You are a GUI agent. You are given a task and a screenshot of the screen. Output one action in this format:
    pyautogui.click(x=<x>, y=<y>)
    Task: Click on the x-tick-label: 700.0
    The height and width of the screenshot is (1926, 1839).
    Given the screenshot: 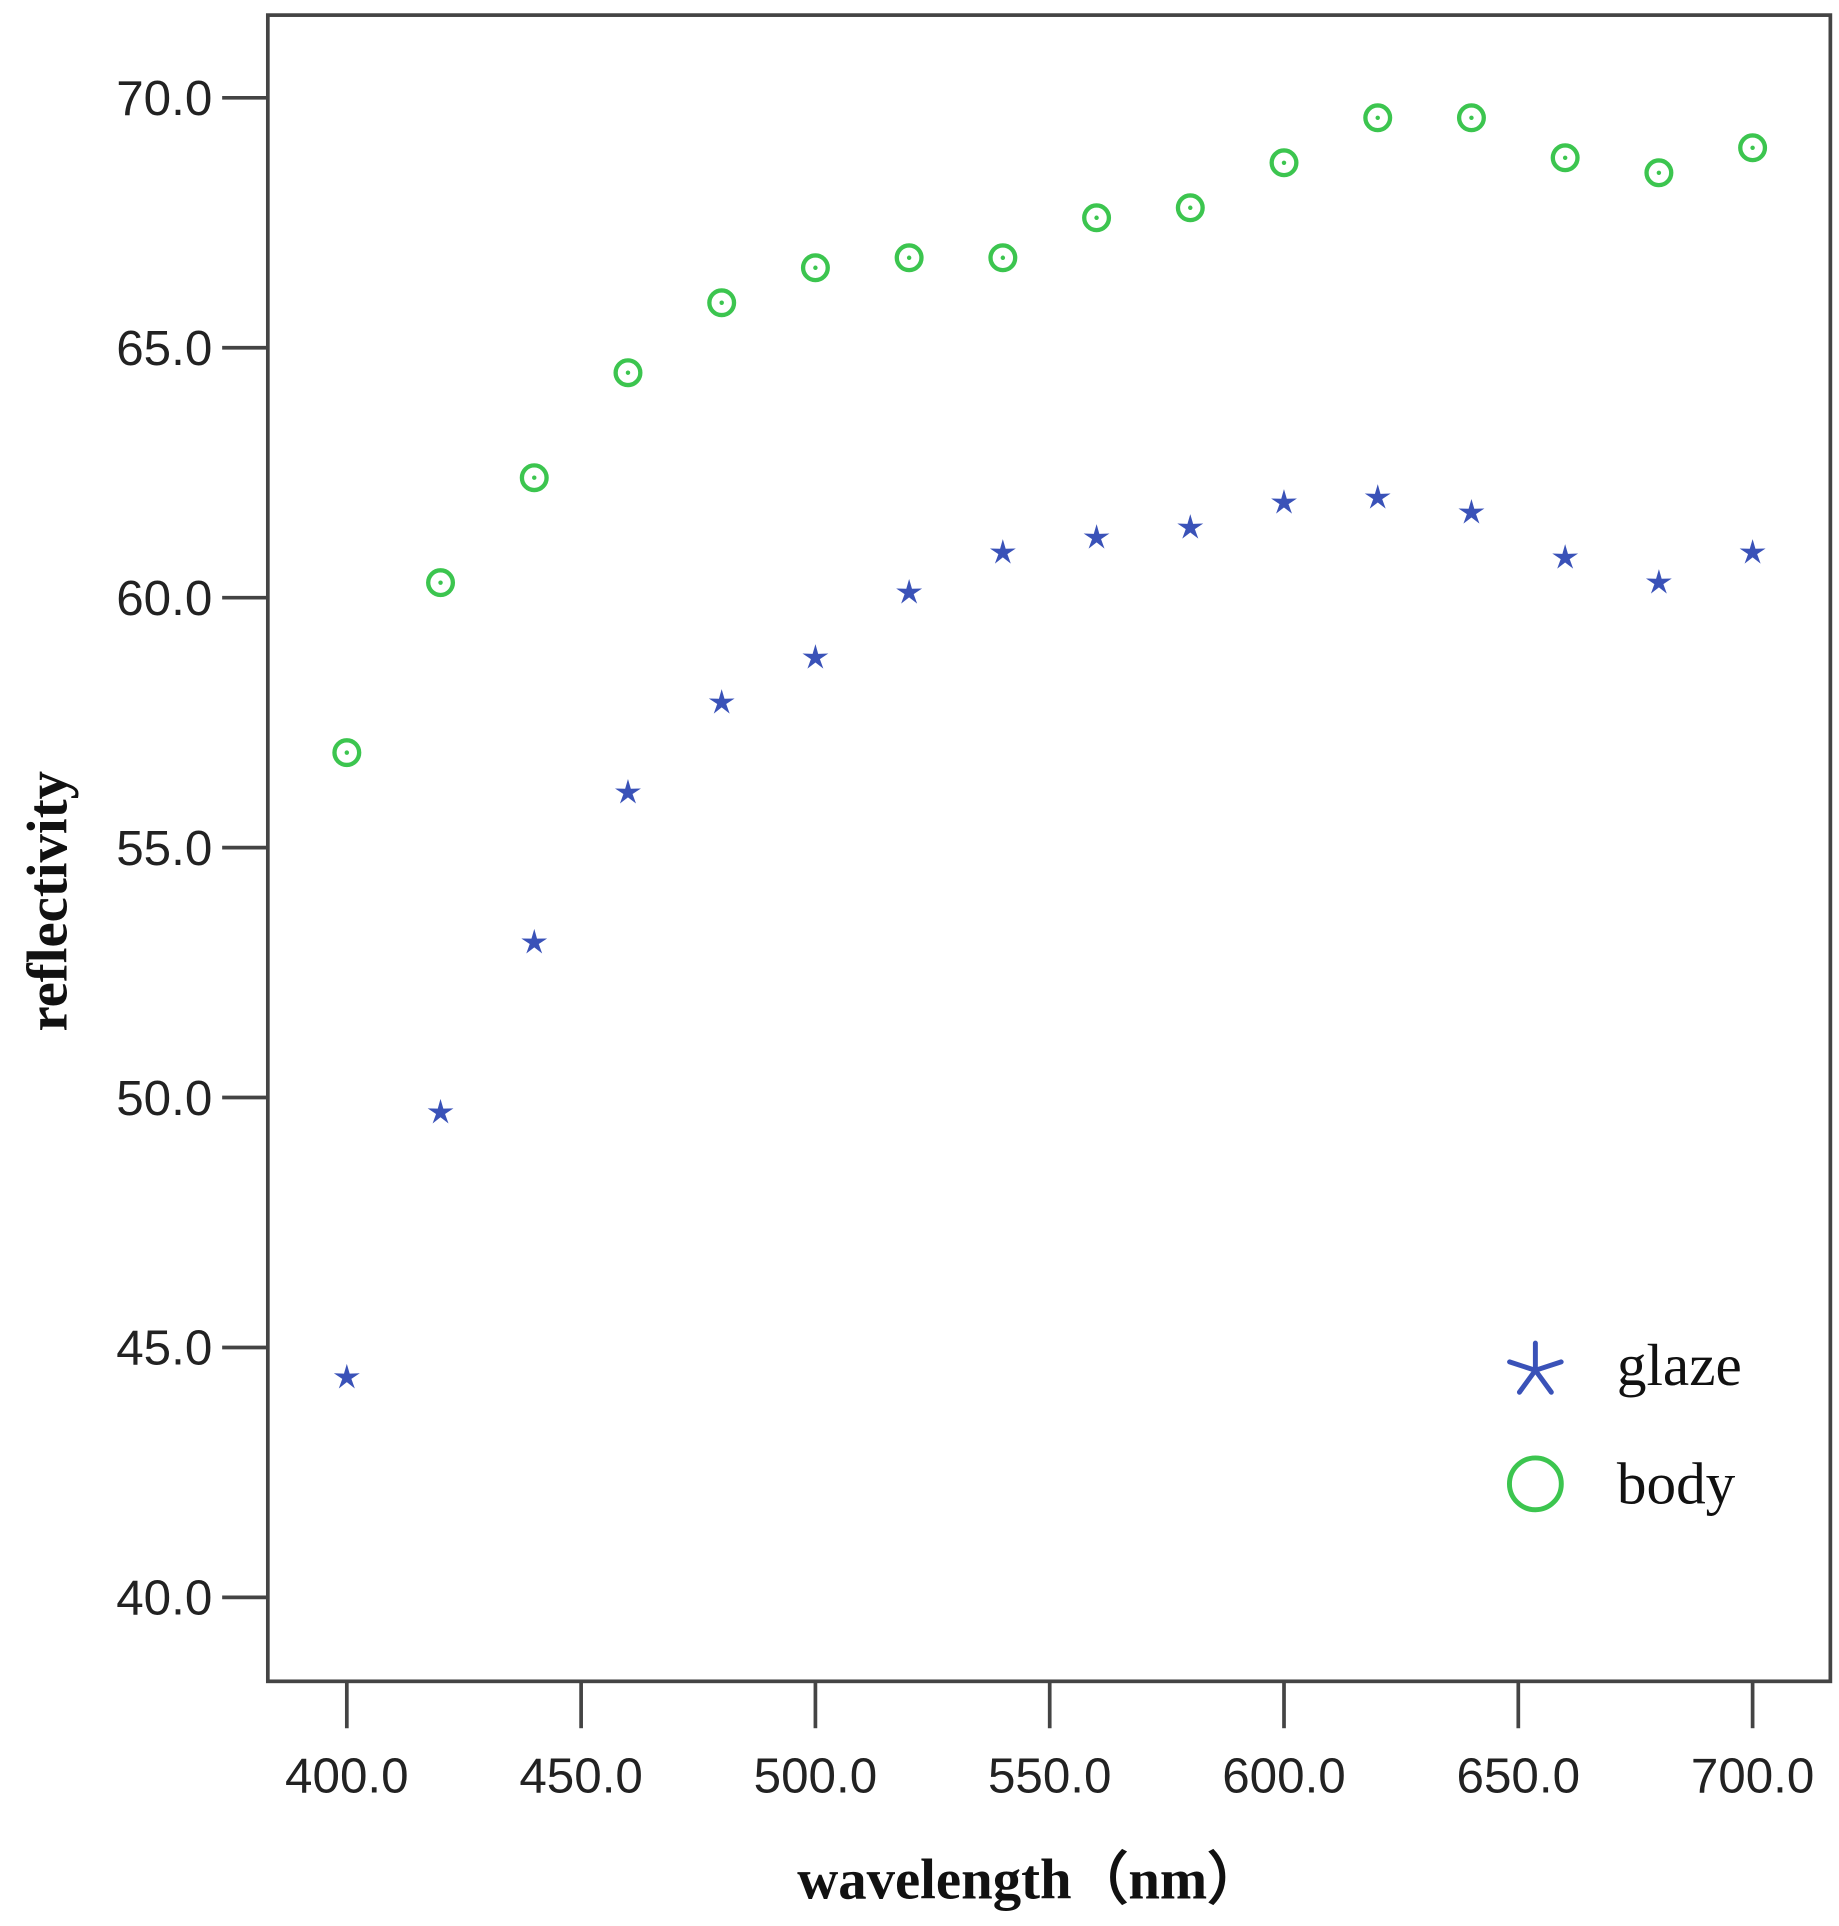 What is the action you would take?
    pyautogui.click(x=1753, y=1775)
    